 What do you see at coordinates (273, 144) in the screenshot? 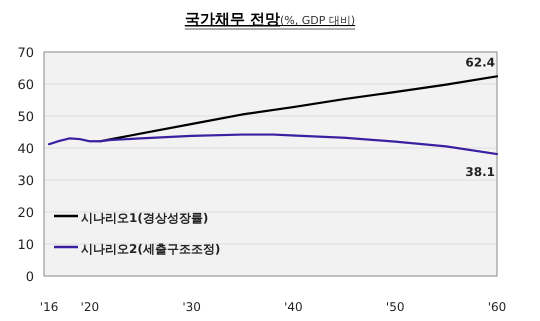
I see `line-series` at bounding box center [273, 144].